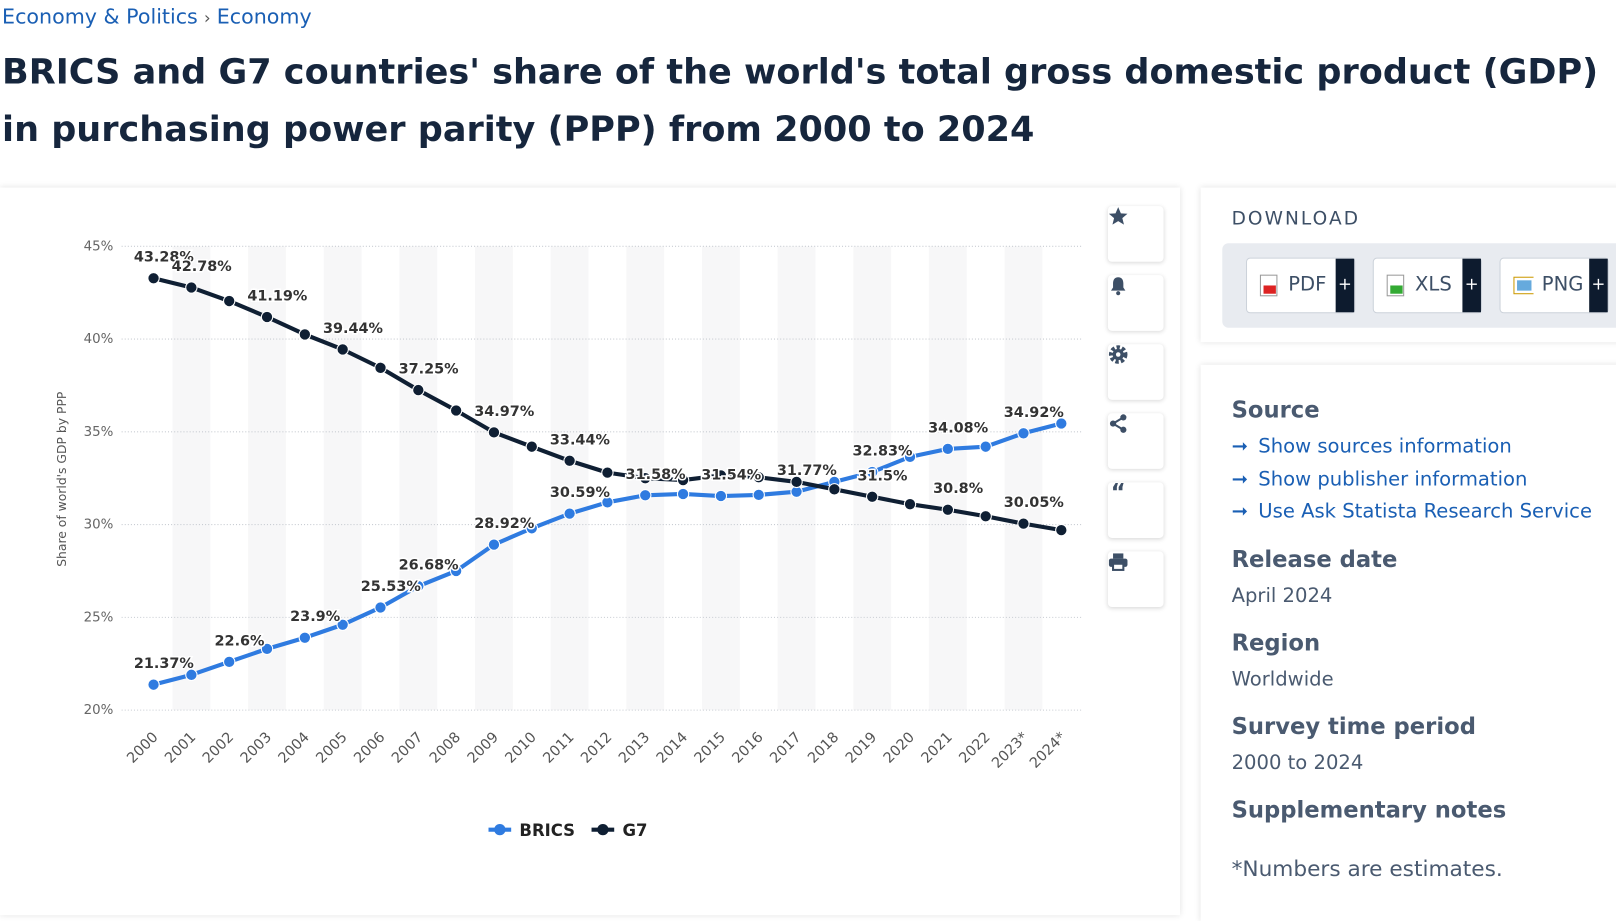  What do you see at coordinates (1300, 285) in the screenshot?
I see `download-button: PDF +` at bounding box center [1300, 285].